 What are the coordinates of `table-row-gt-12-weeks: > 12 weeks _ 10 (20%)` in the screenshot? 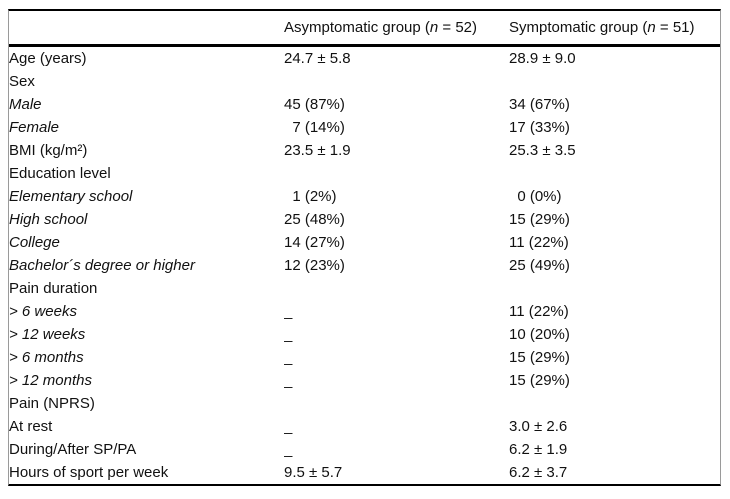 It's located at (364, 334).